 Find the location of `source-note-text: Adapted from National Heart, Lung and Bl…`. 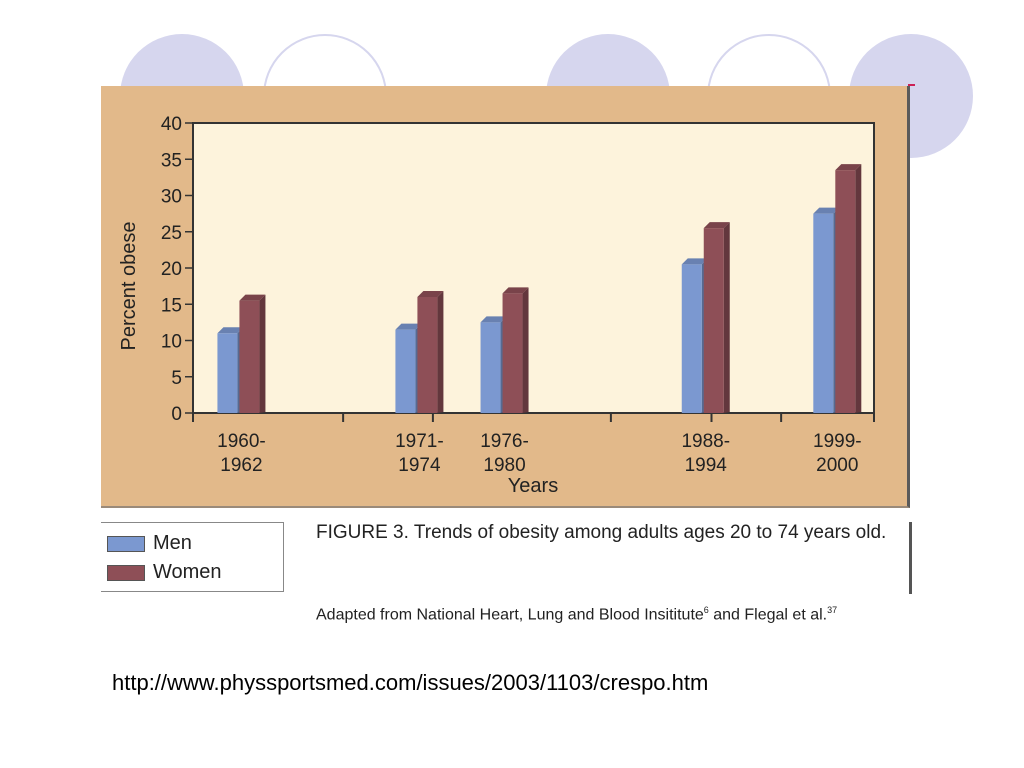

source-note-text: Adapted from National Heart, Lung and Bl… is located at coordinates (510, 615).